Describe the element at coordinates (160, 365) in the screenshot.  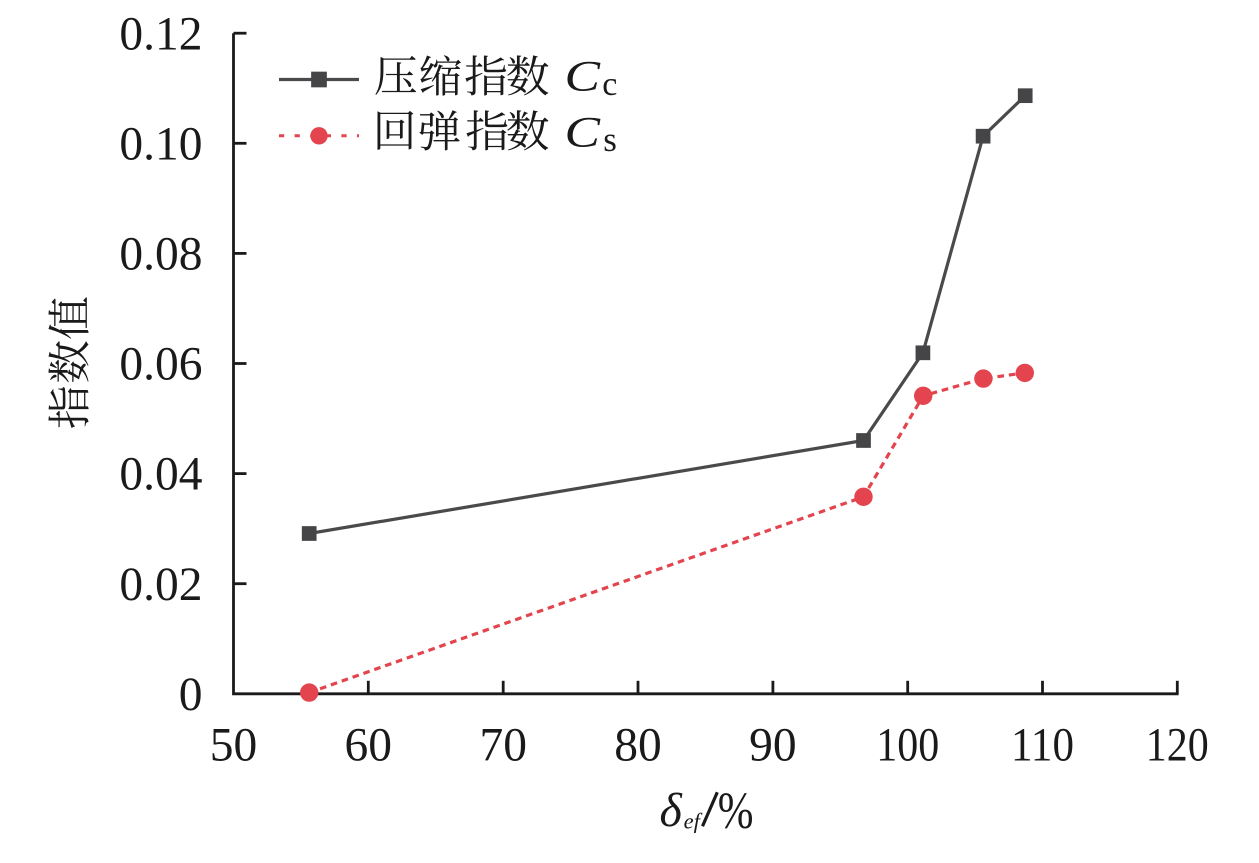
I see `svg-text: 0.06` at that location.